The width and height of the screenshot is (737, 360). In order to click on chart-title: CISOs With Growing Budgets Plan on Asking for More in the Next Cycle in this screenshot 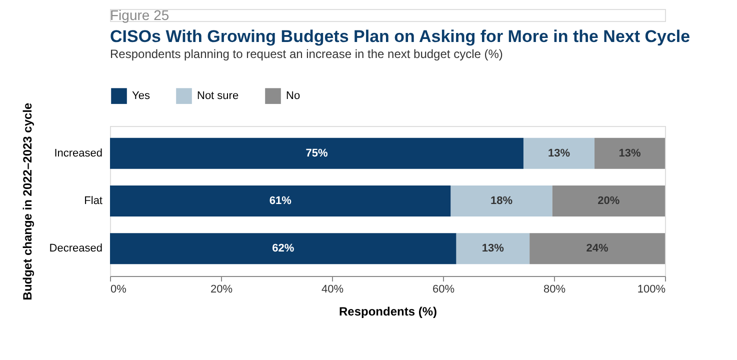, I will do `click(400, 36)`.